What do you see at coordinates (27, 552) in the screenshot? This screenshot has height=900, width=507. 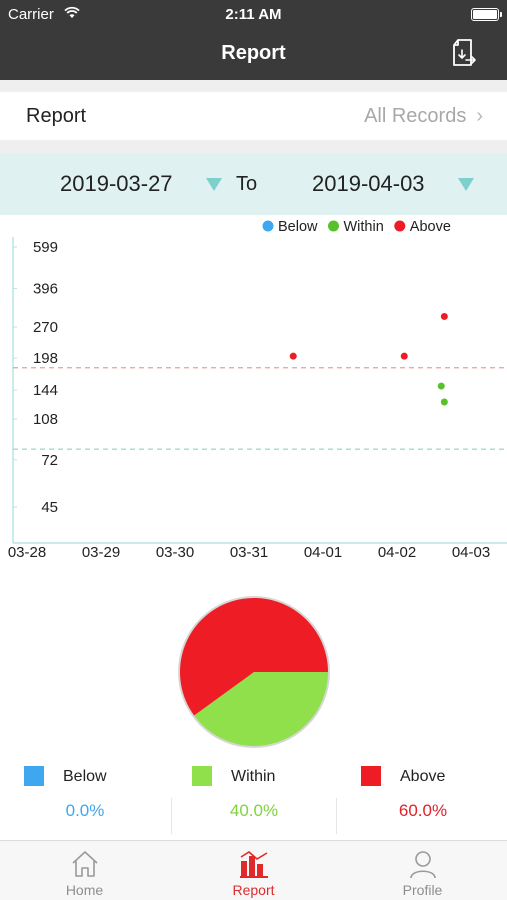 I see `x-tick-label: 03-28` at bounding box center [27, 552].